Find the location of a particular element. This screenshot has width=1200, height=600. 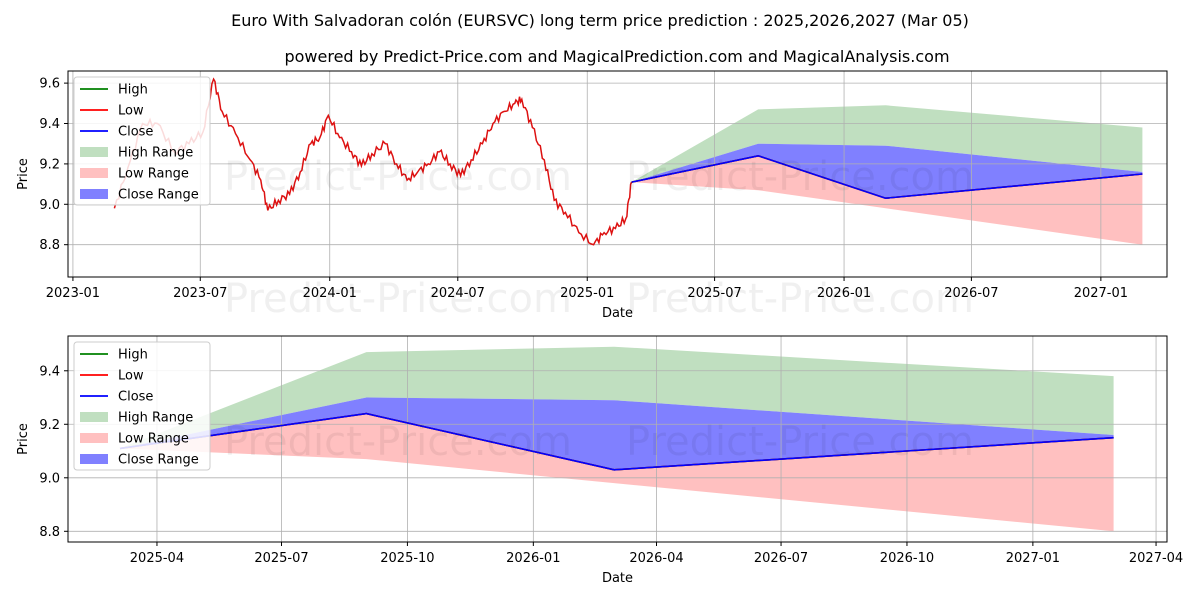

x-tick-label: 2025-04 is located at coordinates (157, 558).